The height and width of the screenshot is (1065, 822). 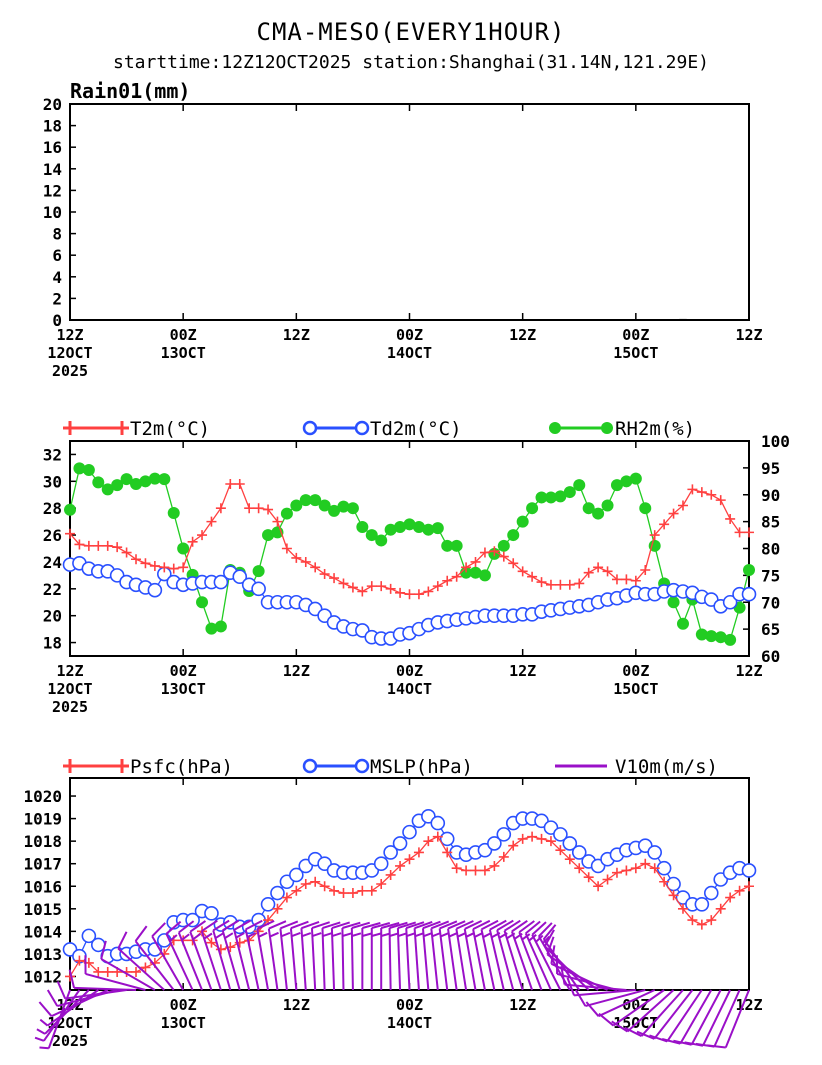 What do you see at coordinates (57, 277) in the screenshot?
I see `rain-ytick-label: 4` at bounding box center [57, 277].